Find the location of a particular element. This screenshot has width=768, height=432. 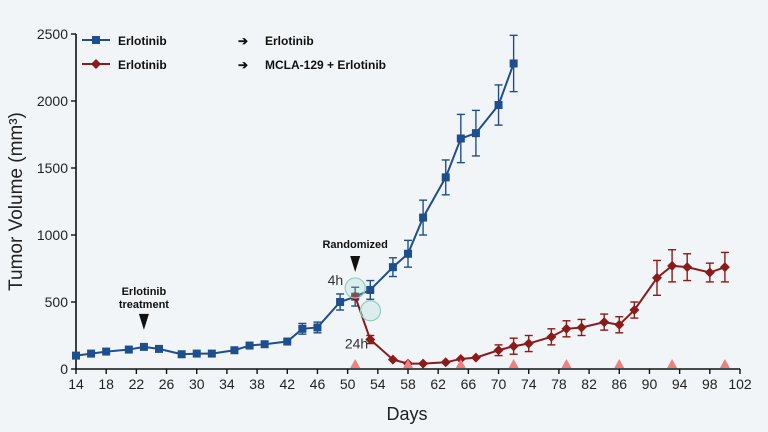

erlotinib-treatment-arrow is located at coordinates (143, 321).